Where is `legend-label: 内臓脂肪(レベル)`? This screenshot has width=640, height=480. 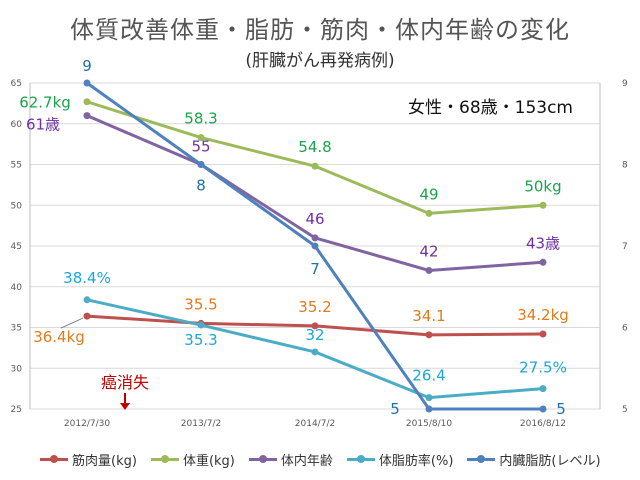
legend-label: 内臓脂肪(レベル) is located at coordinates (550, 461).